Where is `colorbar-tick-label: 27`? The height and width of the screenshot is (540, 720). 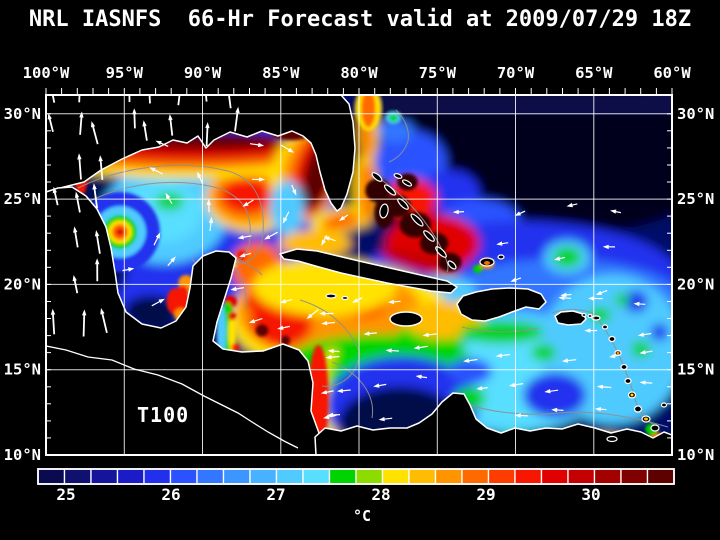 colorbar-tick-label: 27 is located at coordinates (275, 494).